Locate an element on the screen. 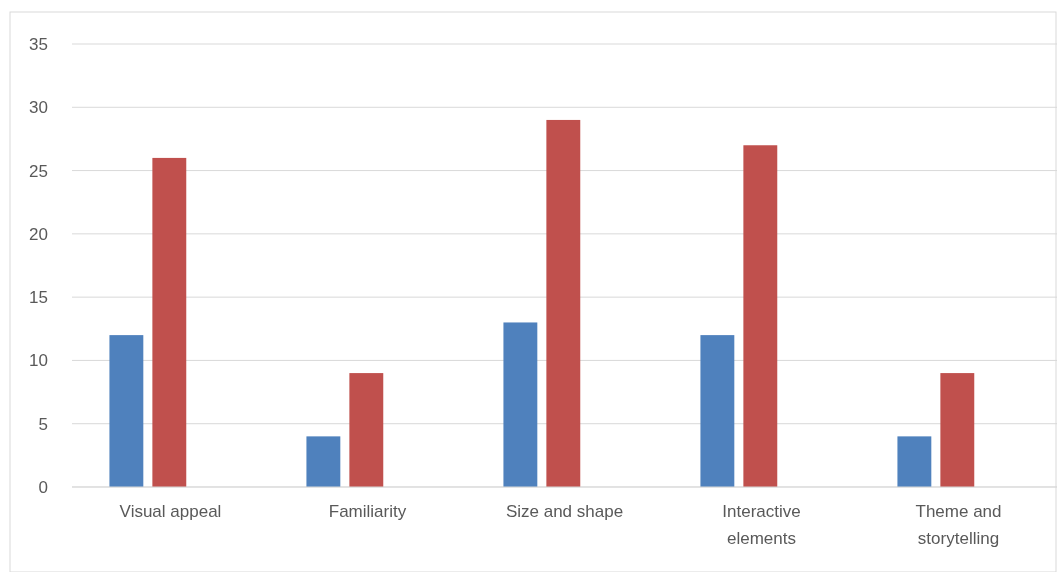 This screenshot has width=1057, height=572. y-tick-label: 10 is located at coordinates (38, 361).